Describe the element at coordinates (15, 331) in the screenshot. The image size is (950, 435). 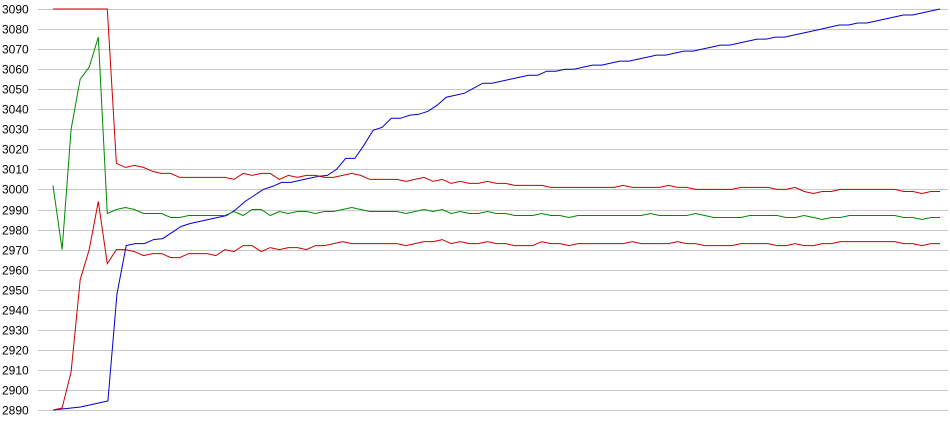
I see `y-tick-label: 2930` at that location.